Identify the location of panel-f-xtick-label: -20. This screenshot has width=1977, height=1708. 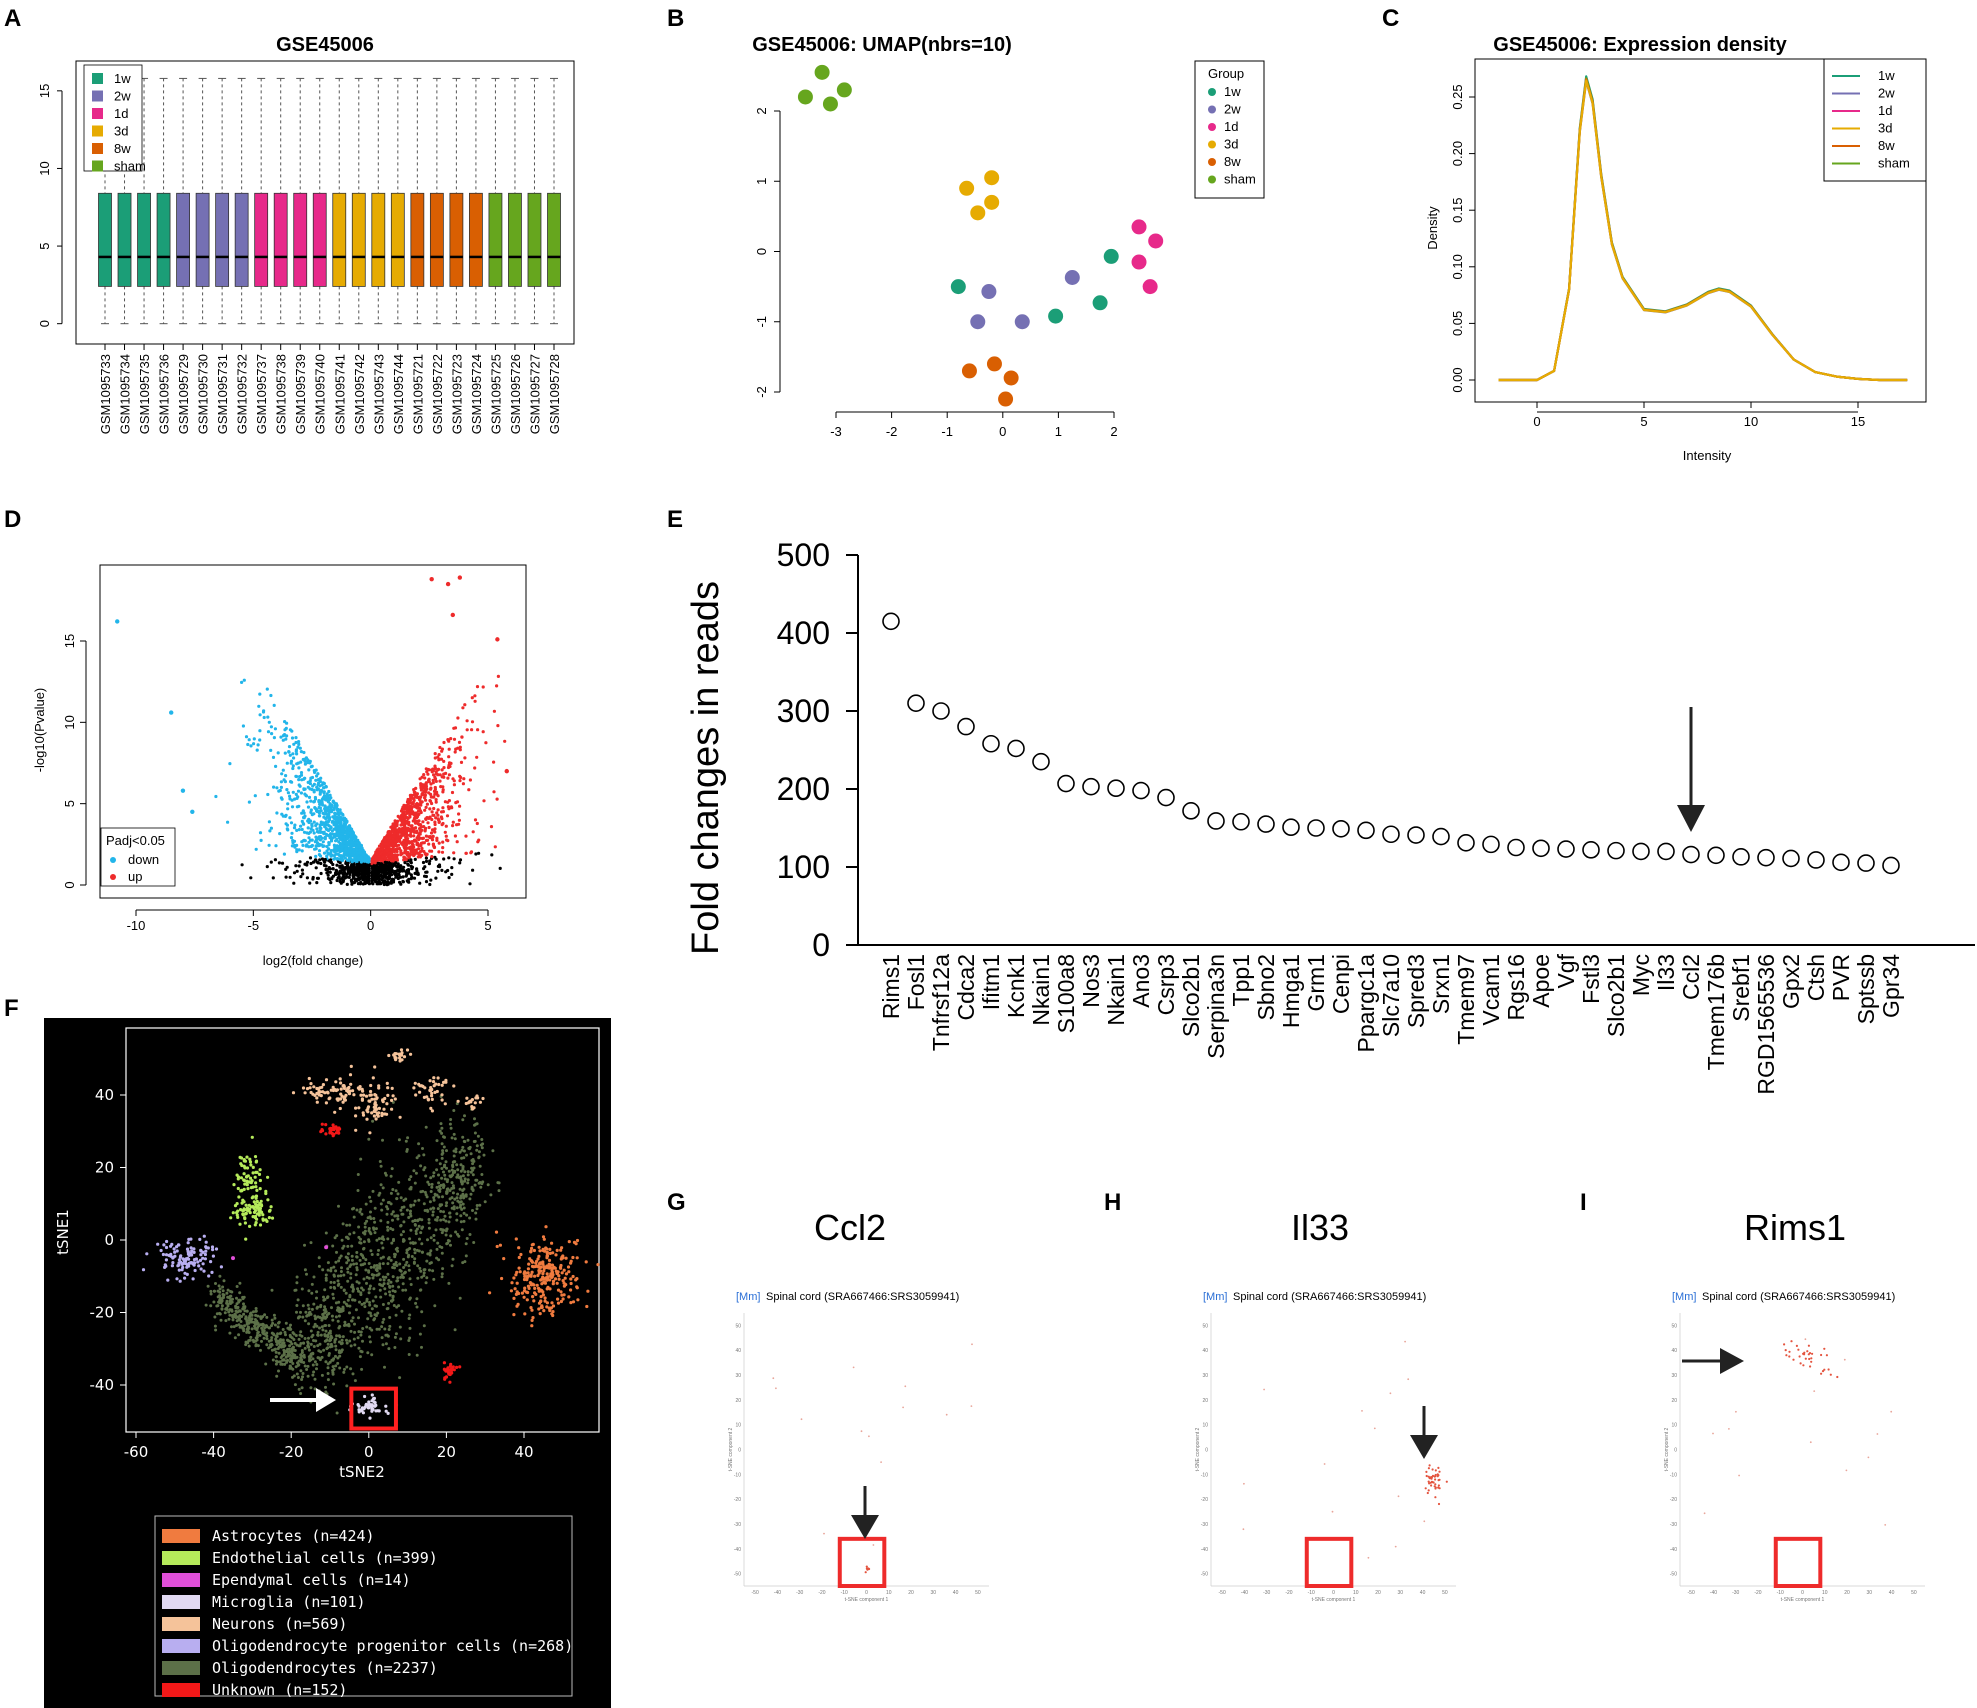
(291, 1452).